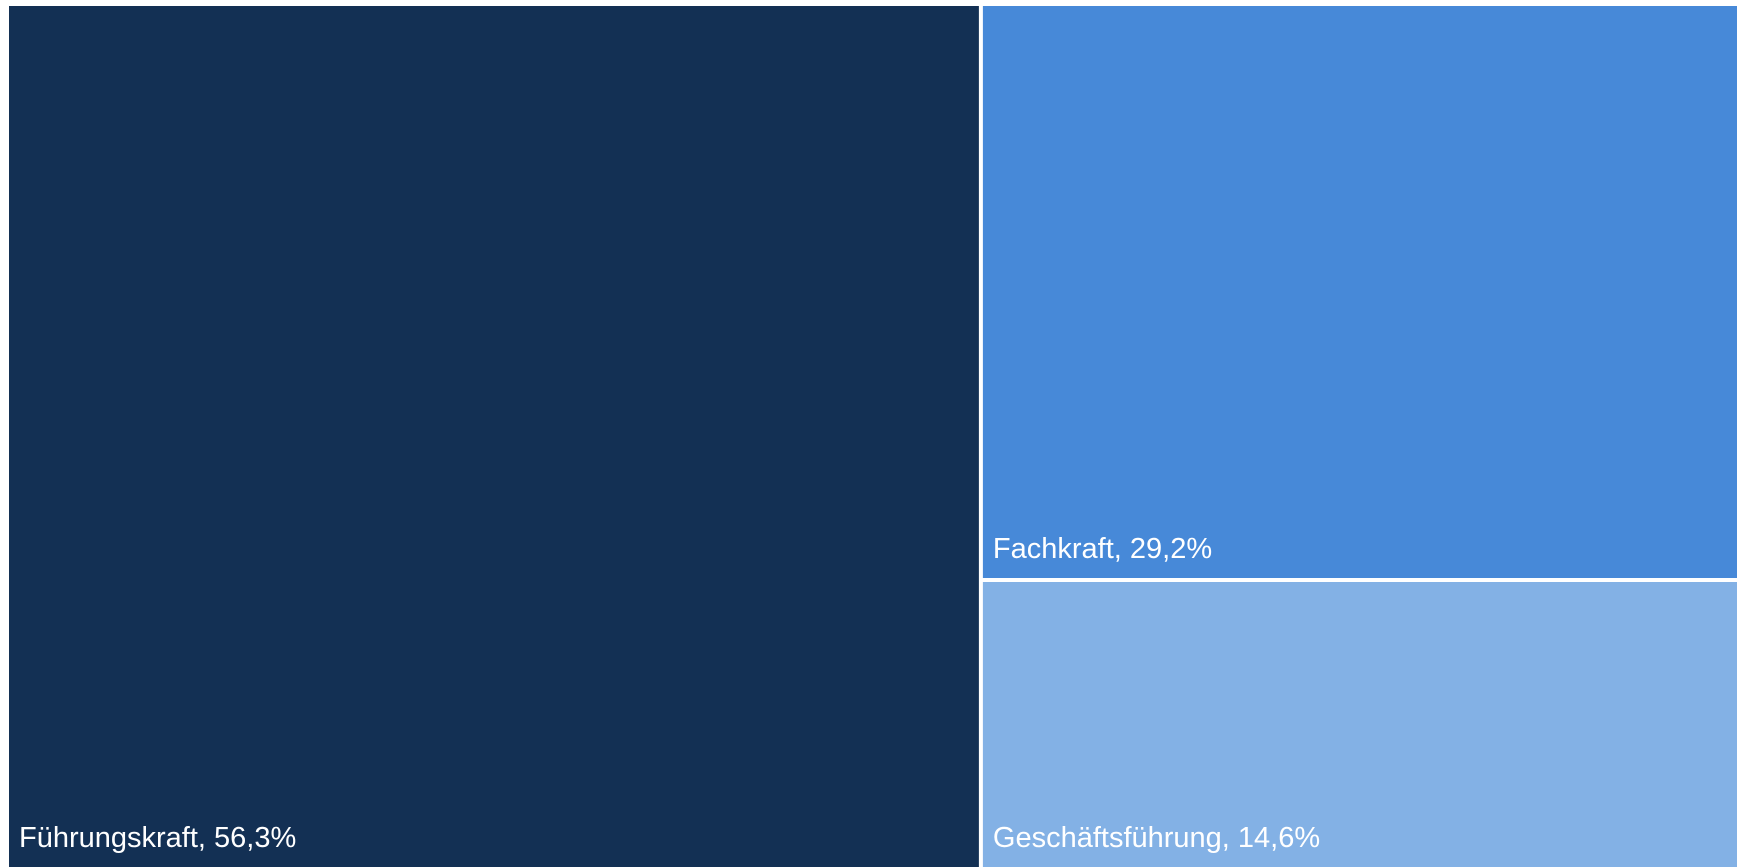  Describe the element at coordinates (1359, 724) in the screenshot. I see `tile` at that location.